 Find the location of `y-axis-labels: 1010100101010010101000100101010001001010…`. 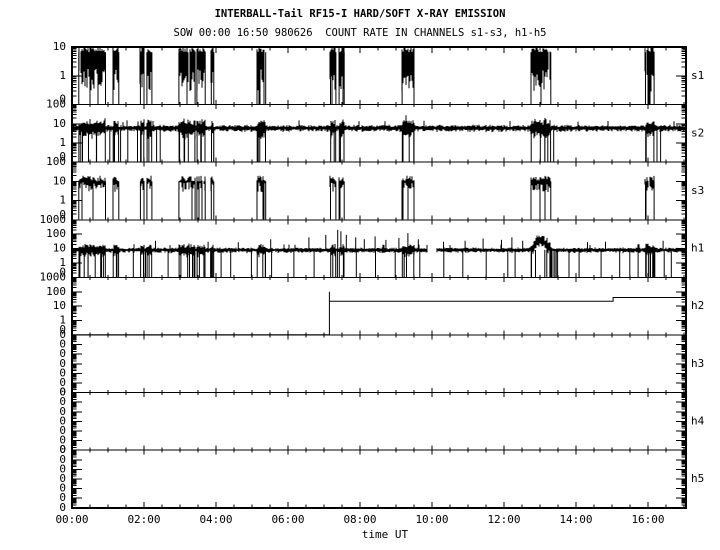

y-axis-labels: 1010100101010010101000100101010001001010… is located at coordinates (53, 277).